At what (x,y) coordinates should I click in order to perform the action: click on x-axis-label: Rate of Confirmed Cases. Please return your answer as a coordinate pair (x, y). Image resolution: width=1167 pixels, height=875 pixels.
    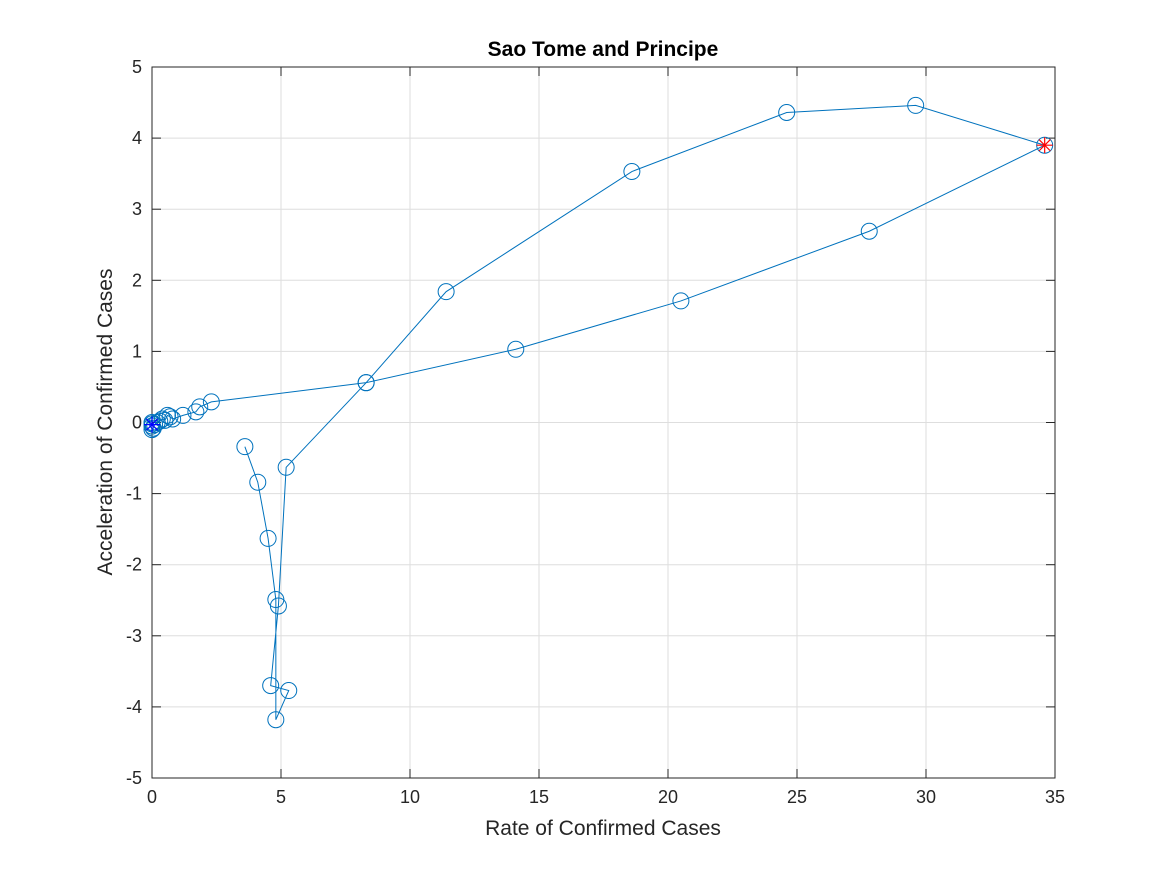
    Looking at the image, I should click on (603, 828).